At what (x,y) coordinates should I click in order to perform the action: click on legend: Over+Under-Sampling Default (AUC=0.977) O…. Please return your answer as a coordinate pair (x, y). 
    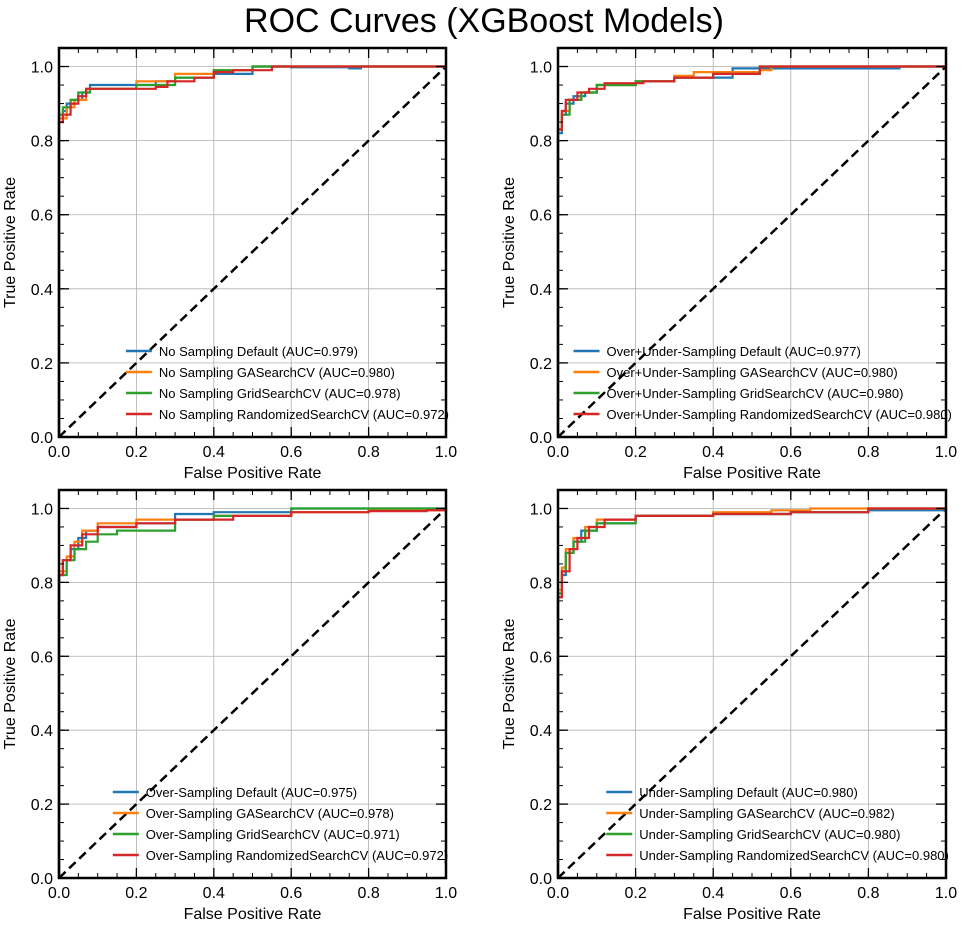
    Looking at the image, I should click on (762, 383).